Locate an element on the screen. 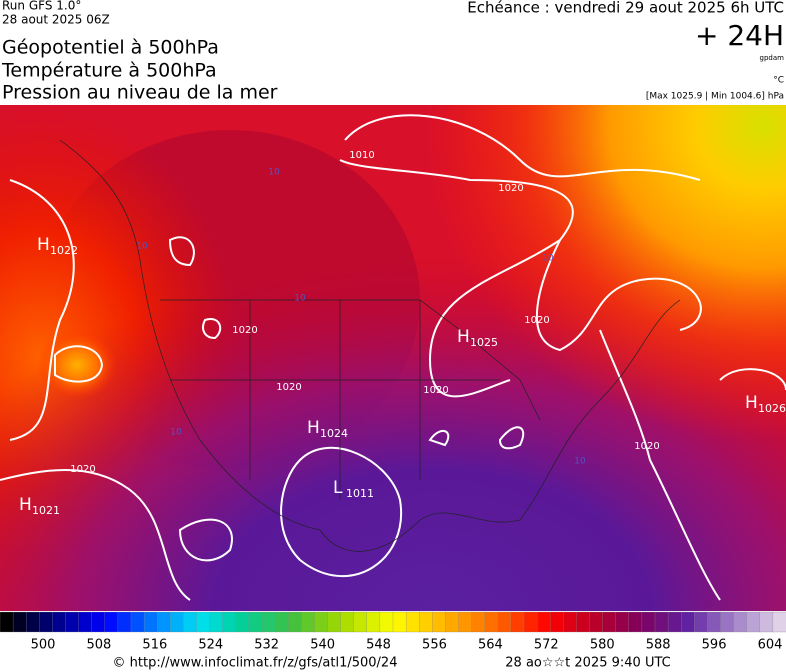  center-value: 1026 is located at coordinates (772, 408).